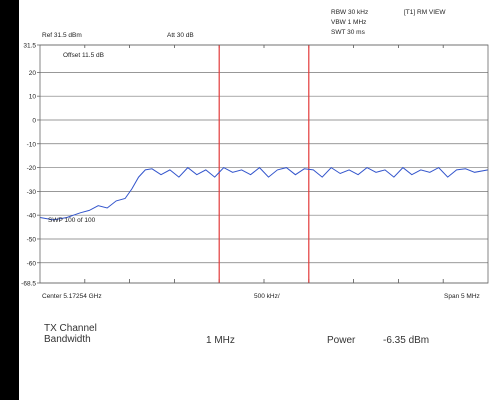  What do you see at coordinates (72, 220) in the screenshot?
I see `sweep-count-label: SWP 100 of 100` at bounding box center [72, 220].